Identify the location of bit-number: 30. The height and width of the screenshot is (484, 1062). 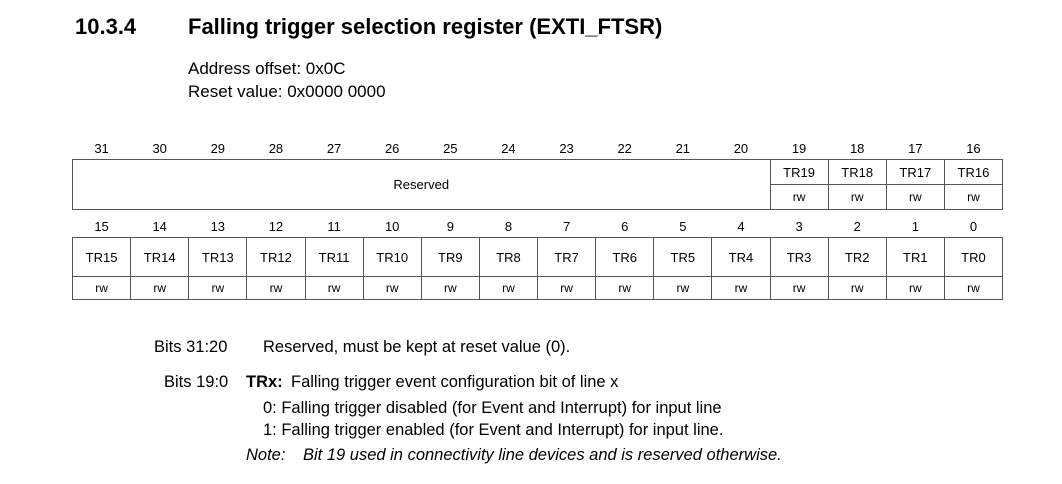
(159, 148).